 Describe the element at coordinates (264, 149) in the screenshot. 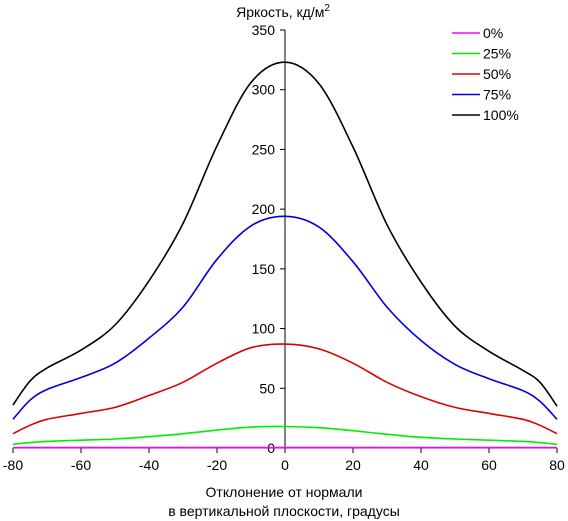

I see `y-tick-label: 250` at that location.